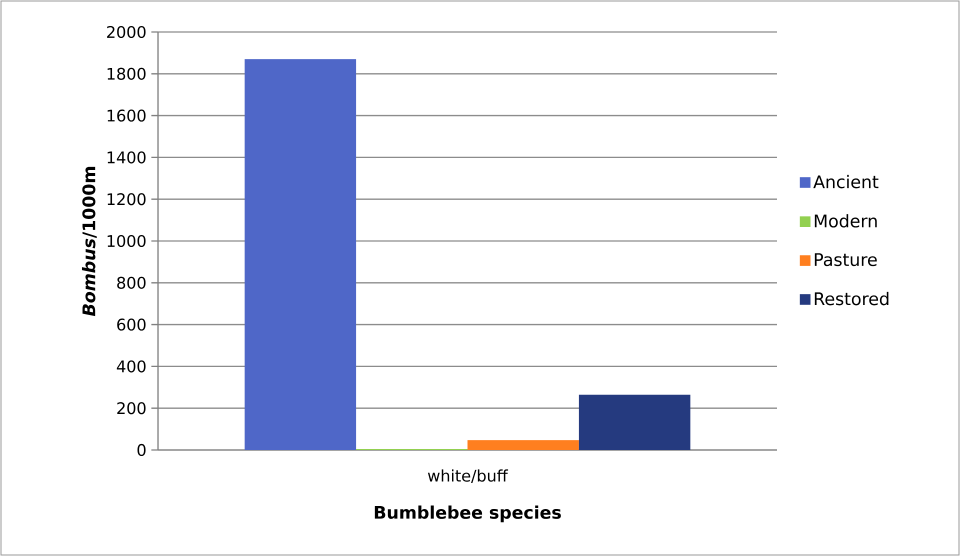 This screenshot has width=960, height=556. I want to click on y-tick-label: 200, so click(131, 408).